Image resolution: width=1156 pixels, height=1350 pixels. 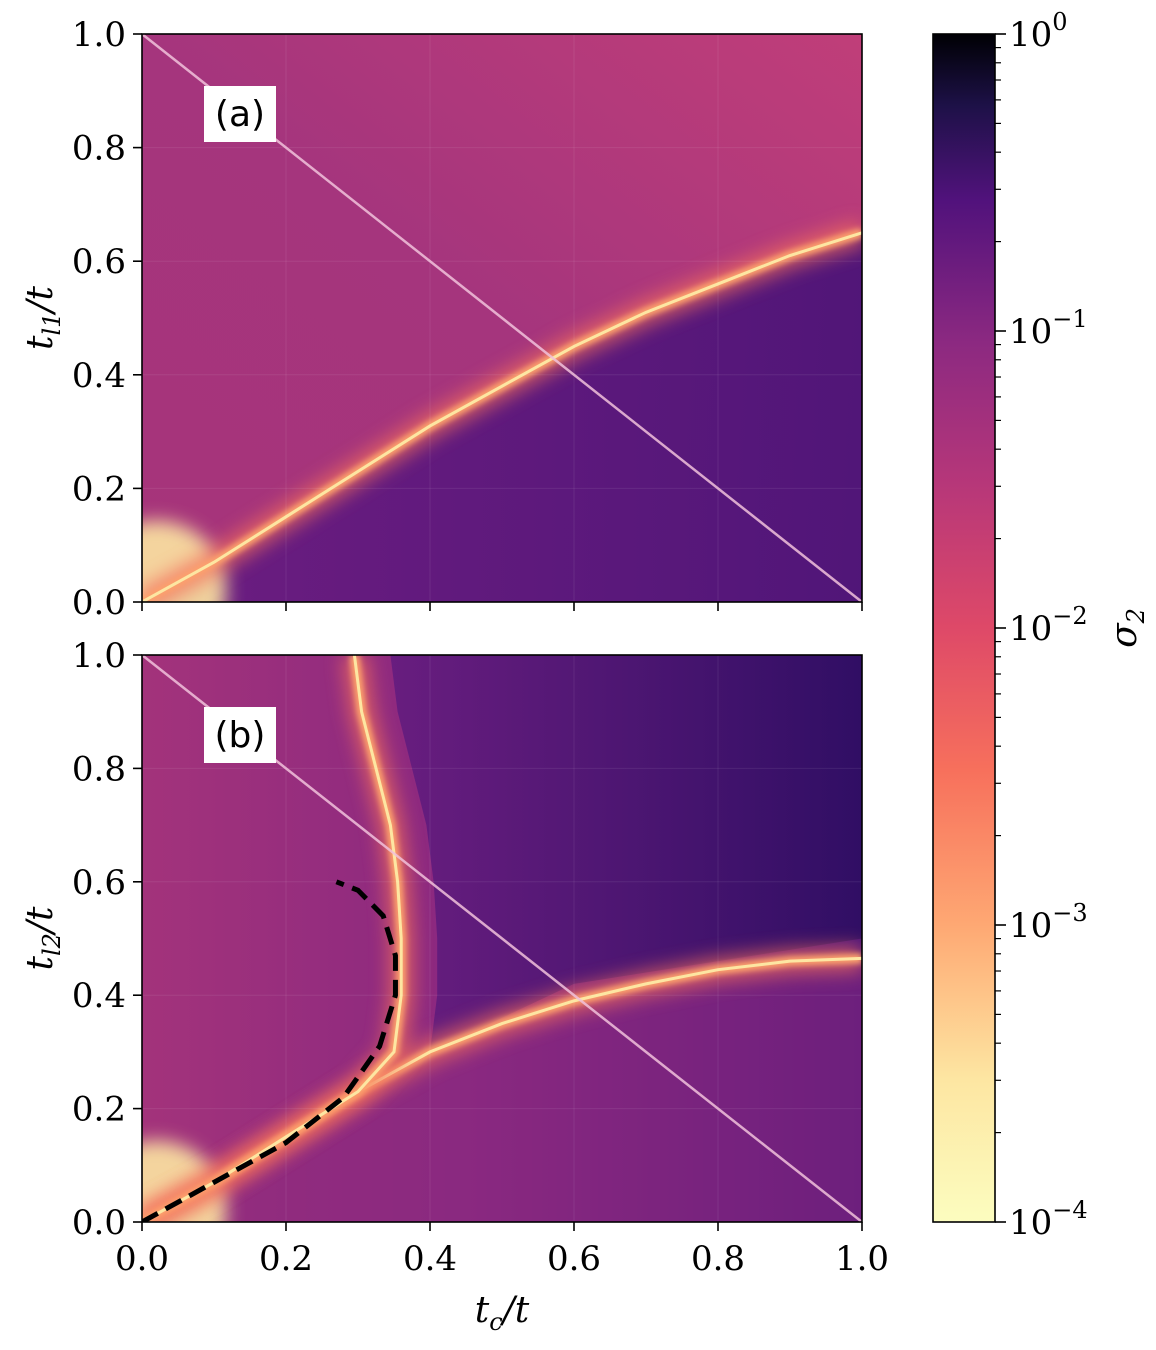 I want to click on colorbar-tick-label: 10⁻¹, so click(x=1048, y=328).